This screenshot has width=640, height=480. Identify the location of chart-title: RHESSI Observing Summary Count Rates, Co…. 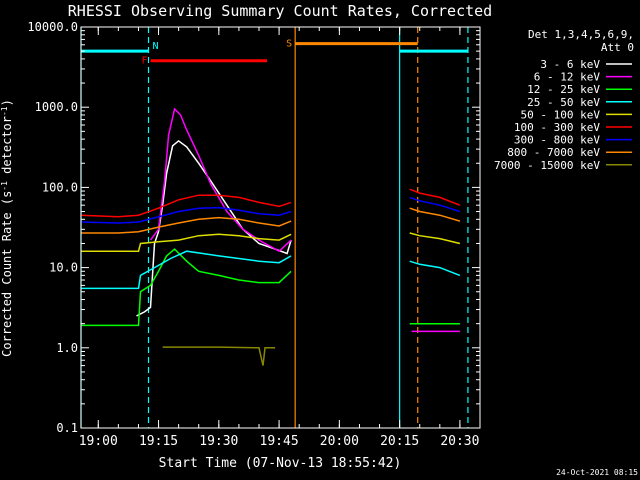
(280, 11).